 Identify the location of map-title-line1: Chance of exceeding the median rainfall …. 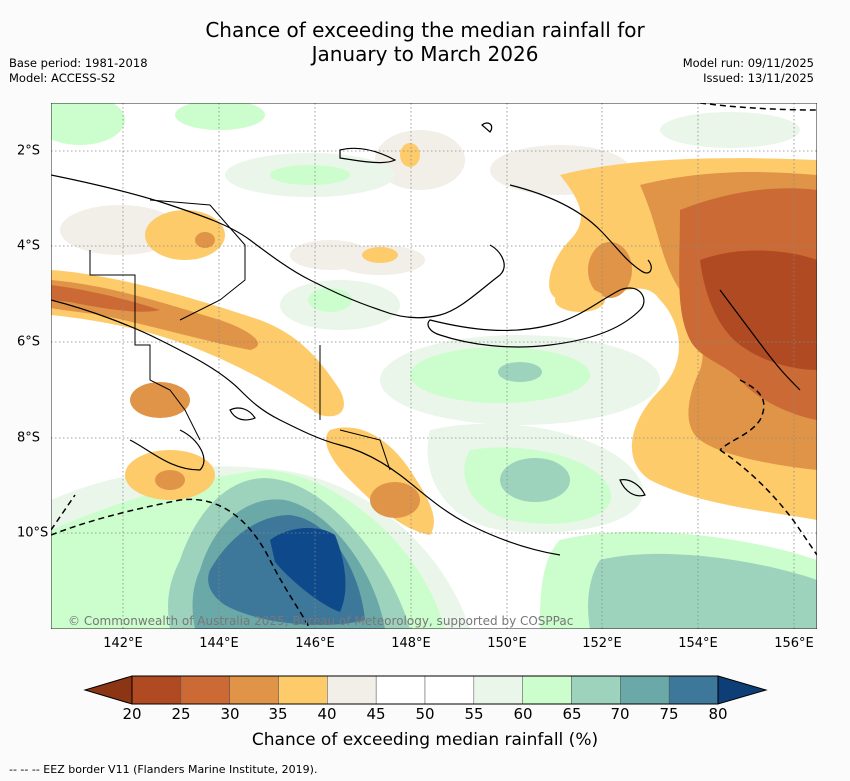
(425, 30).